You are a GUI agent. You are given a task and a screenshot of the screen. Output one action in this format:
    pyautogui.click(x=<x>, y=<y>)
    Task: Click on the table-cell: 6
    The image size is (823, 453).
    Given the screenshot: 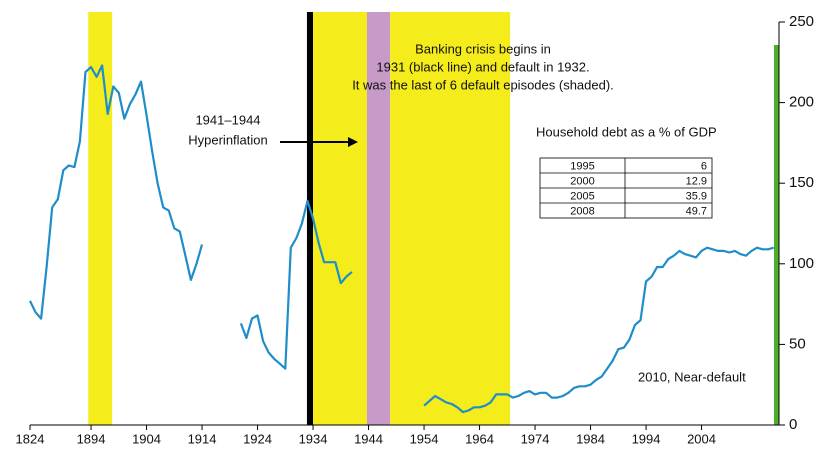 What is the action you would take?
    pyautogui.click(x=704, y=166)
    